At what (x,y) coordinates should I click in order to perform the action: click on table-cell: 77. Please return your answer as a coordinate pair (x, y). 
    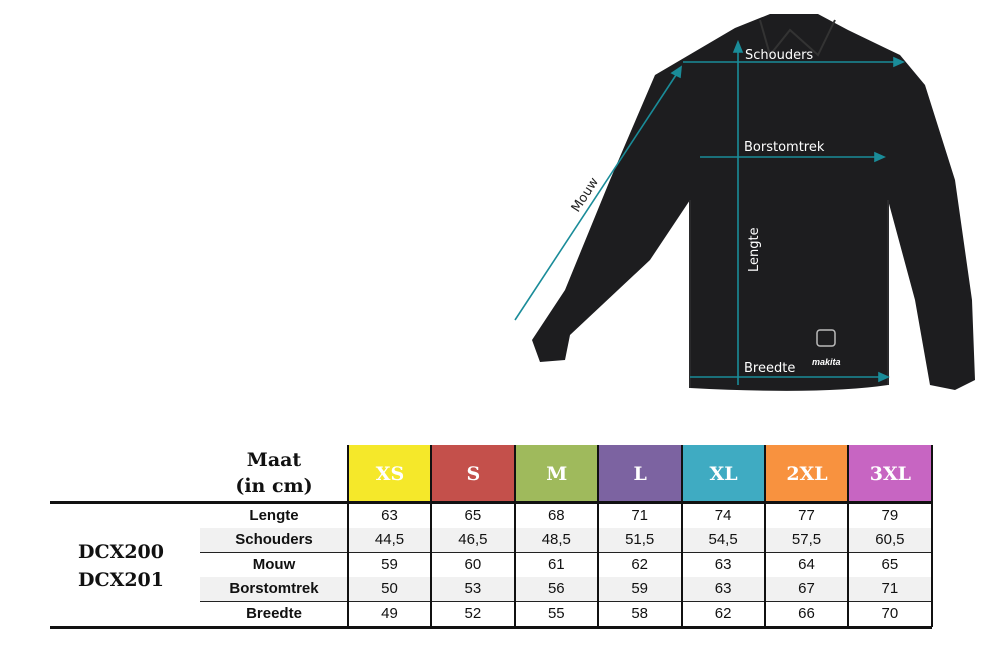
    Looking at the image, I should click on (806, 515).